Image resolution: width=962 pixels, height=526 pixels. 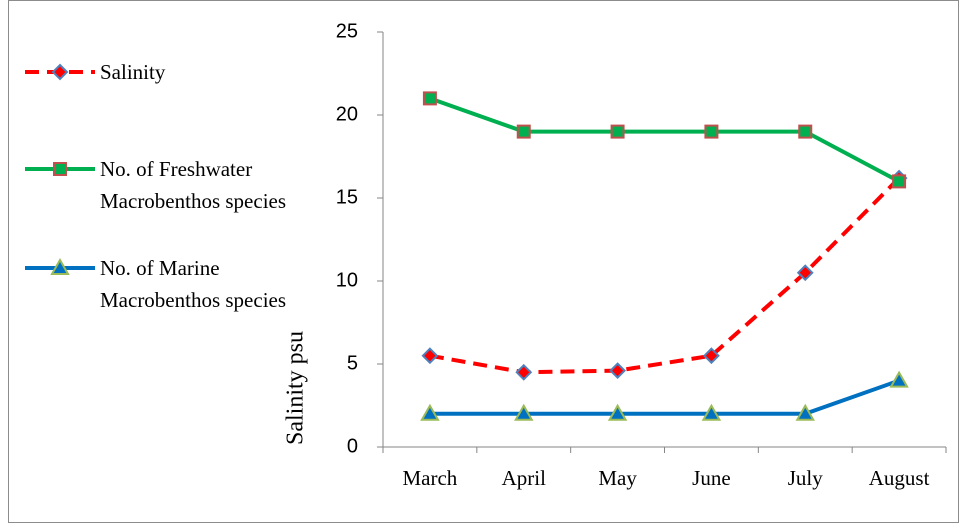 I want to click on y-tick-label: 15, so click(x=347, y=197).